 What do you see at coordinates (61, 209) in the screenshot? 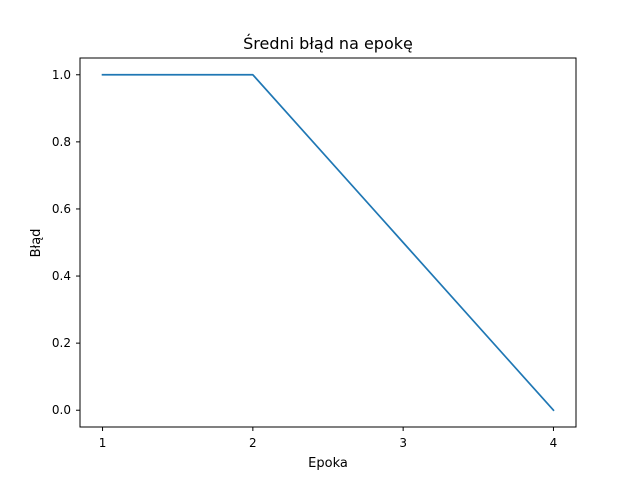
I see `y-tick-label: 0.6` at bounding box center [61, 209].